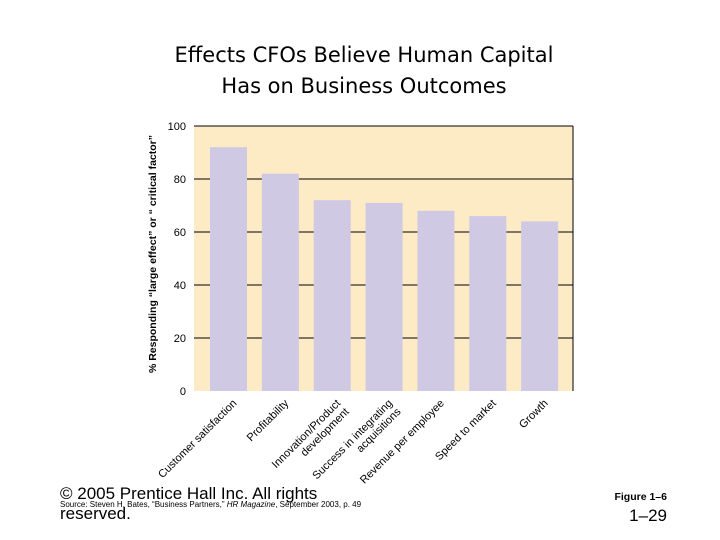  I want to click on x-category-label: Profitability, so click(268, 420).